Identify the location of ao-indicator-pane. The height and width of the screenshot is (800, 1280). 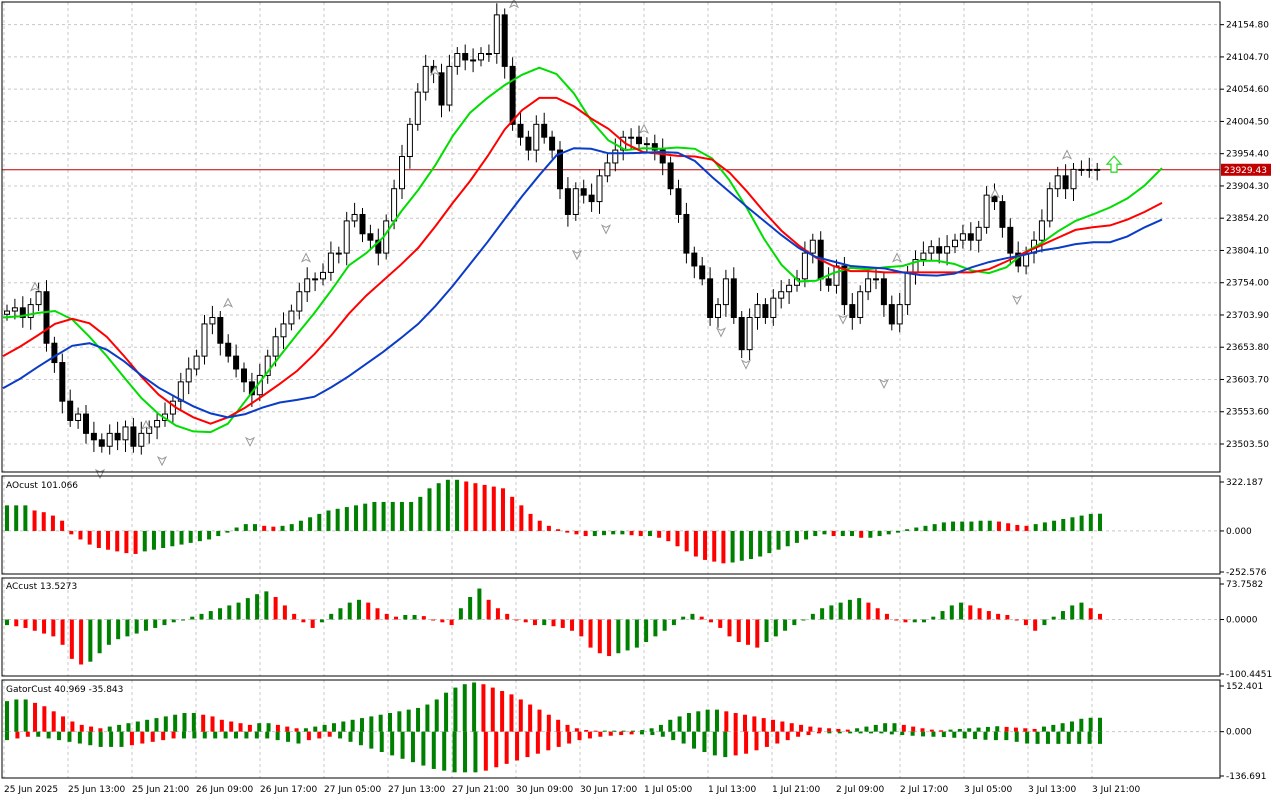
(553, 521).